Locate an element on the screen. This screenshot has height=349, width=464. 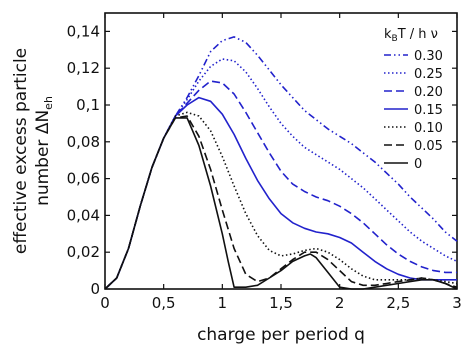
y-axis-title: effective excess particle number ΔNeh is located at coordinates (33, 151).